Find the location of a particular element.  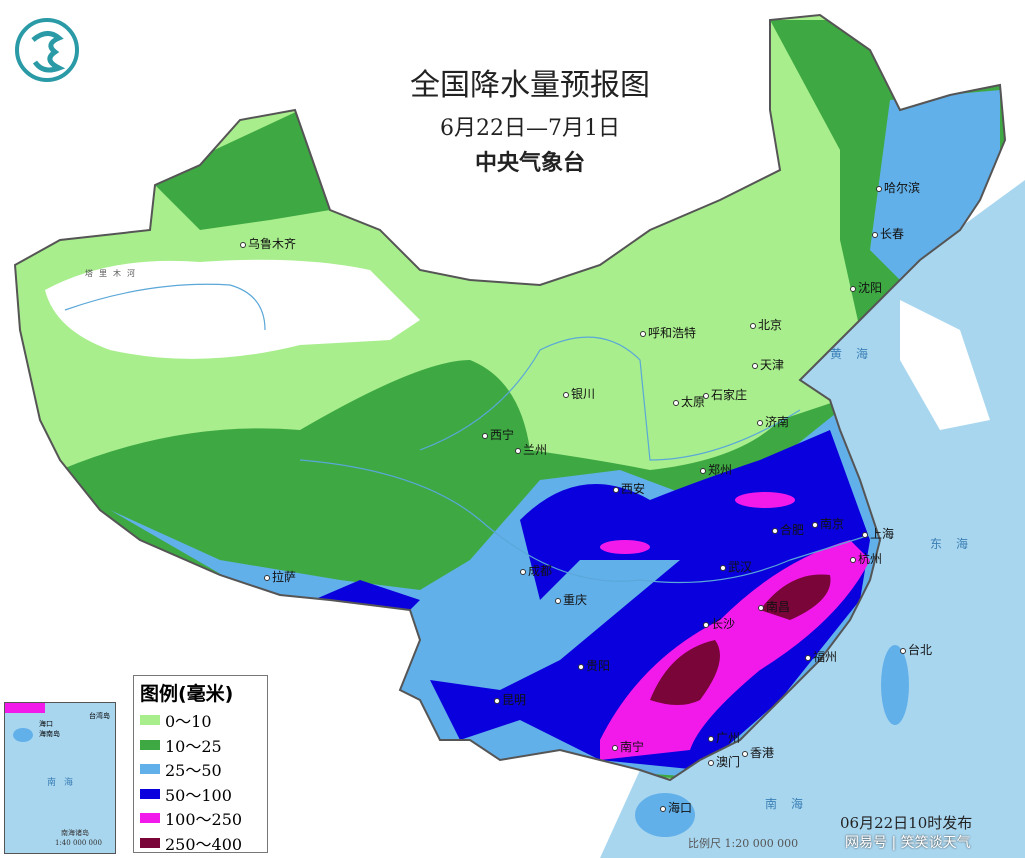

taiwan-island is located at coordinates (895, 685).